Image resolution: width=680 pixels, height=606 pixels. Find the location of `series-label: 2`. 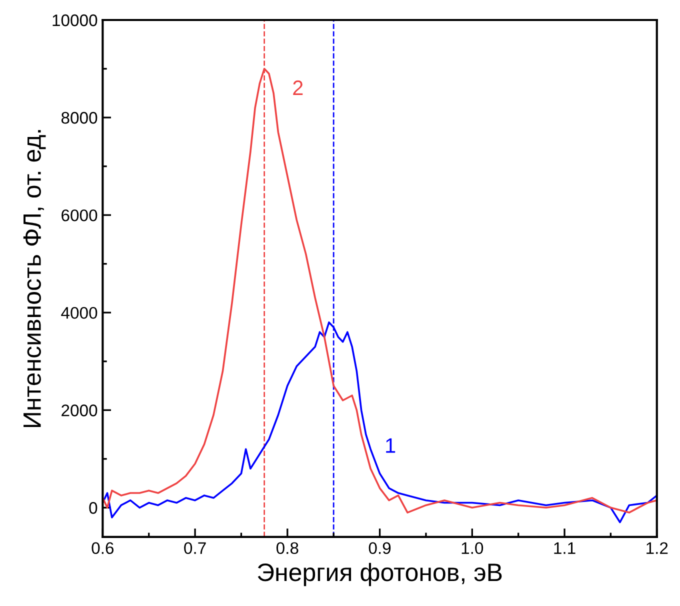

series-label: 2 is located at coordinates (298, 87).